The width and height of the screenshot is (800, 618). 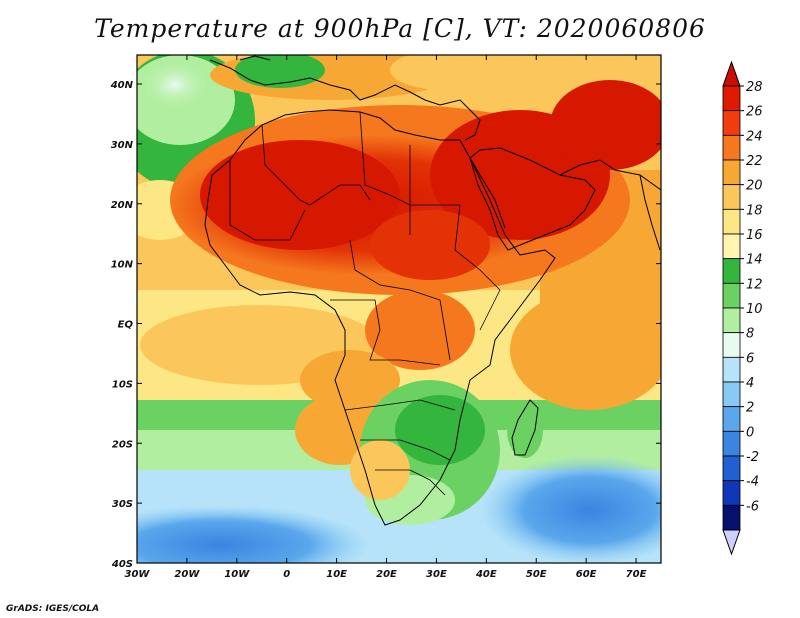 I want to click on colorbar-top-arrow, so click(x=731, y=73).